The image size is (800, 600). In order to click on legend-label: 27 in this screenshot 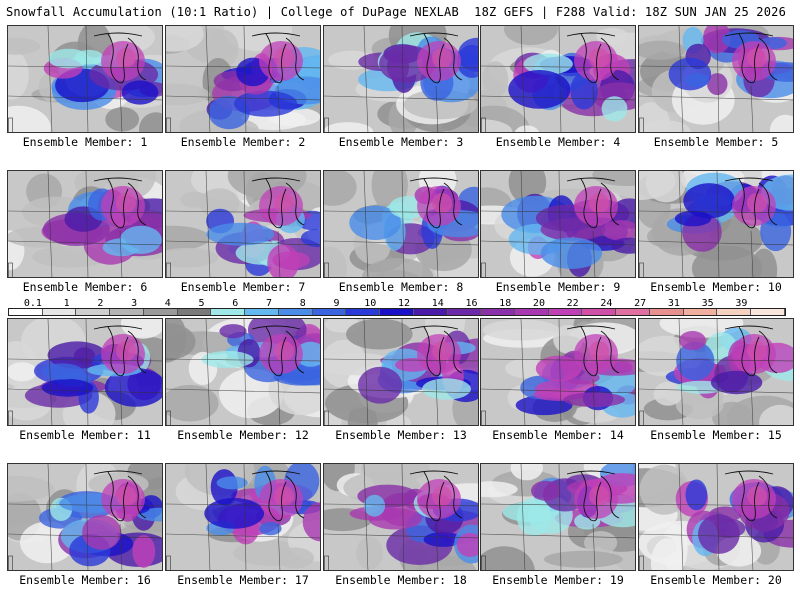, I will do `click(640, 303)`.